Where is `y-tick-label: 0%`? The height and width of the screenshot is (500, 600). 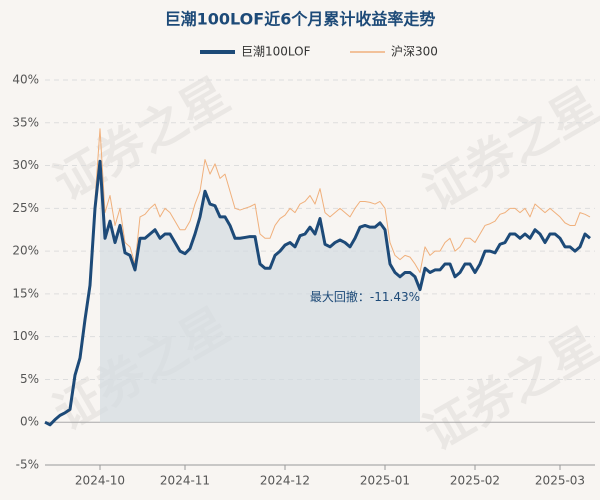
y-tick-label: 0% is located at coordinates (29, 422).